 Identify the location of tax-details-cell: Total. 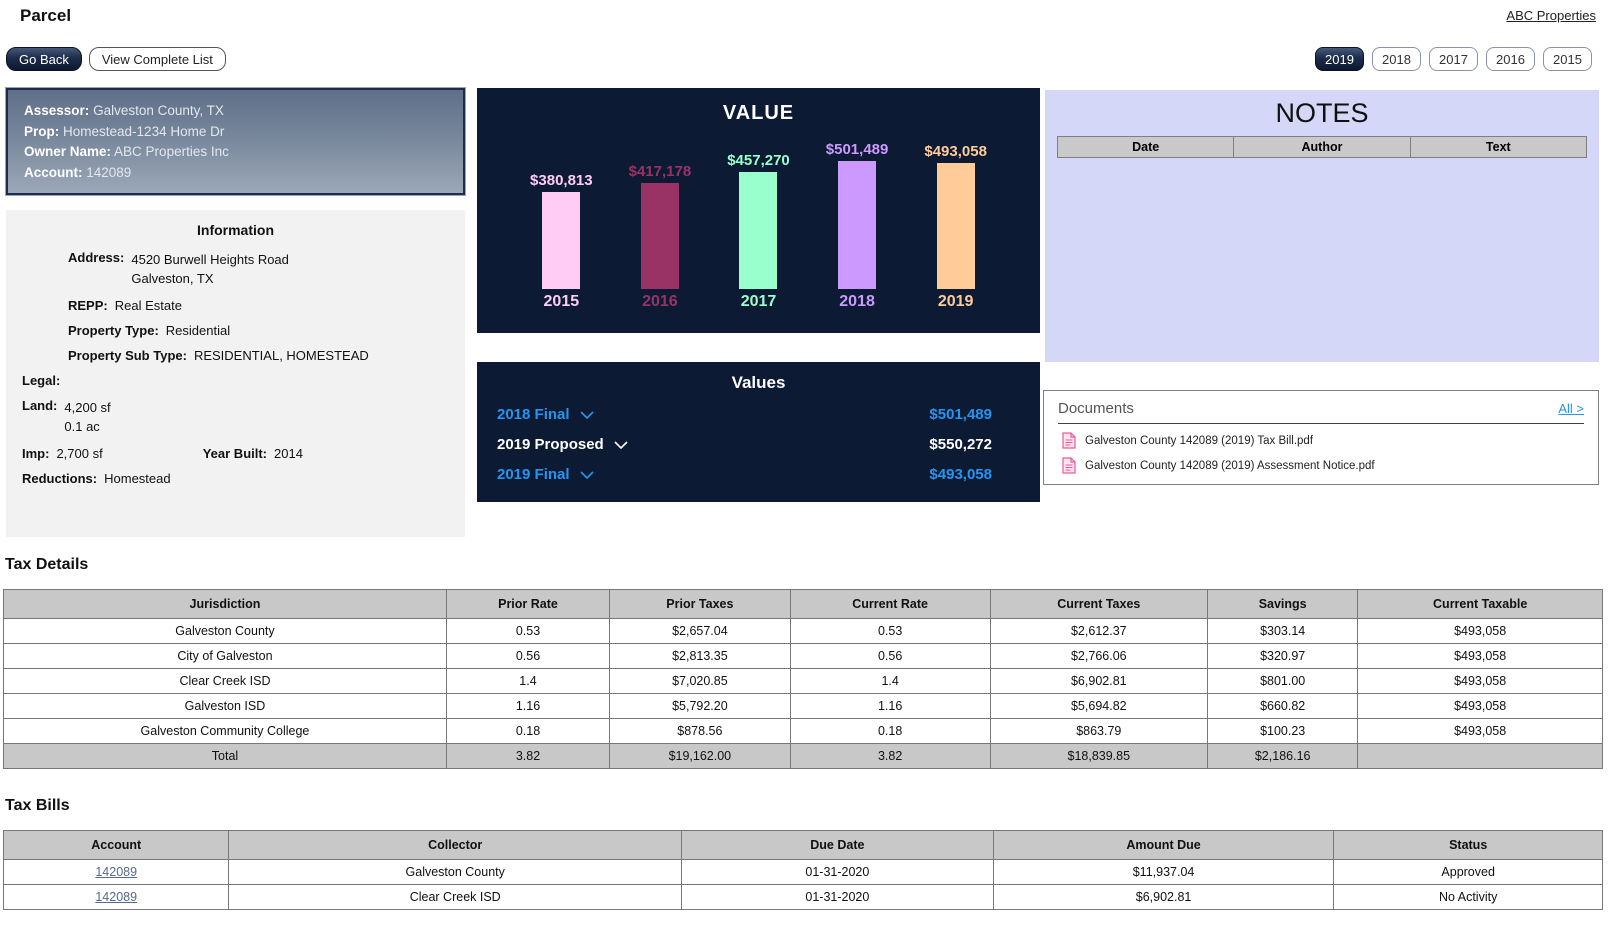
(225, 756).